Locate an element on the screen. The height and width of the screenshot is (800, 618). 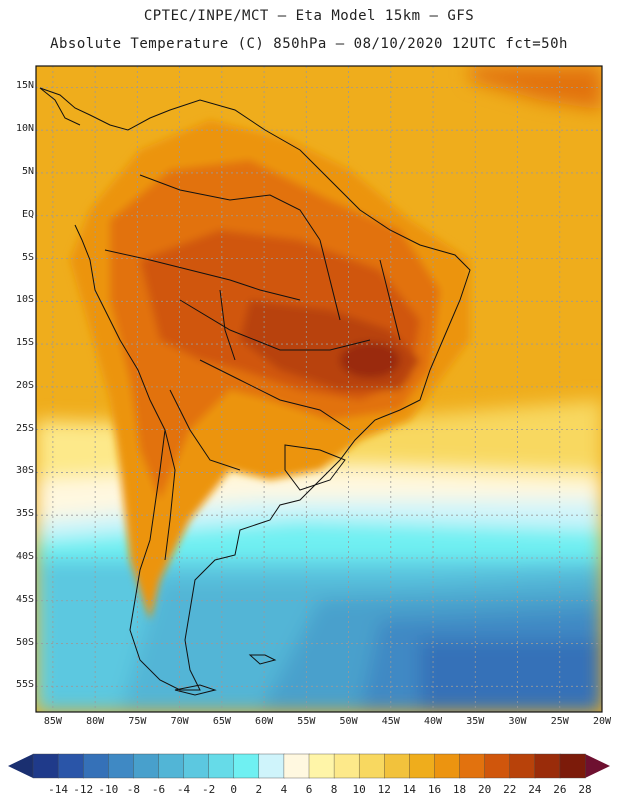
colorbar-tick-label: -2 is located at coordinates (209, 789).